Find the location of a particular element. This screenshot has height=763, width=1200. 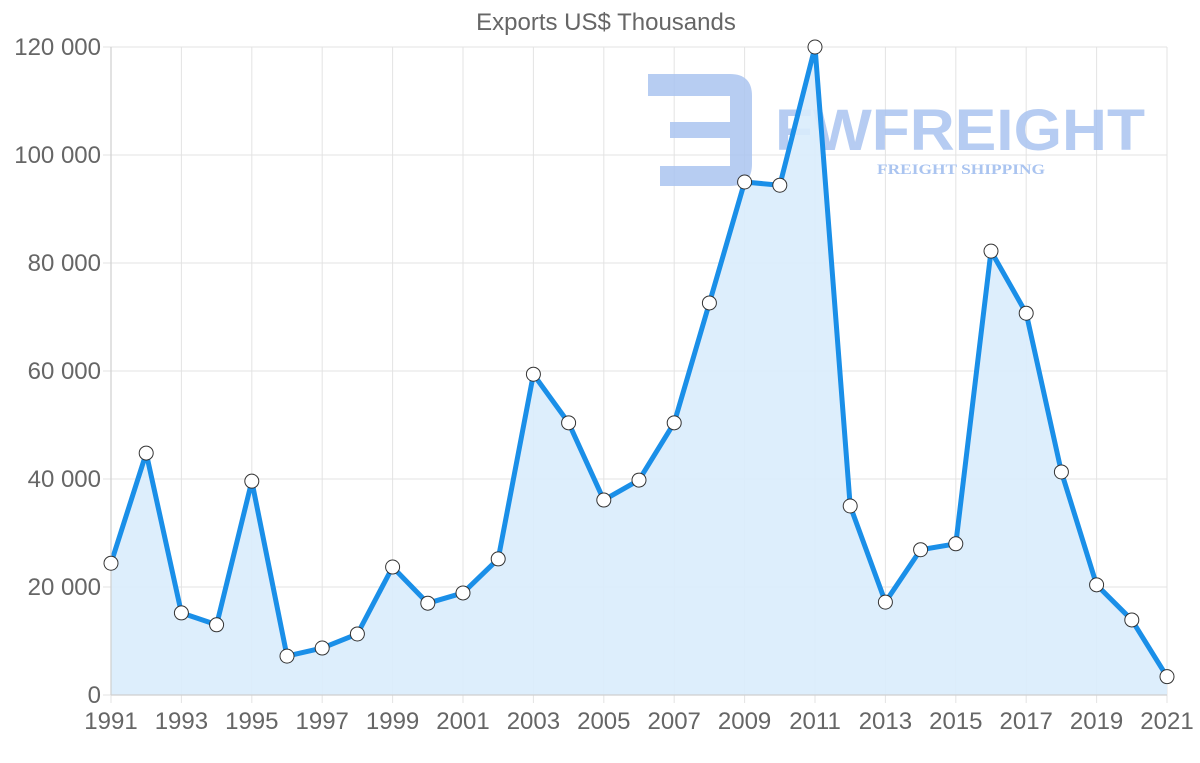

chart-title: Exports US$ Thousands is located at coordinates (606, 22).